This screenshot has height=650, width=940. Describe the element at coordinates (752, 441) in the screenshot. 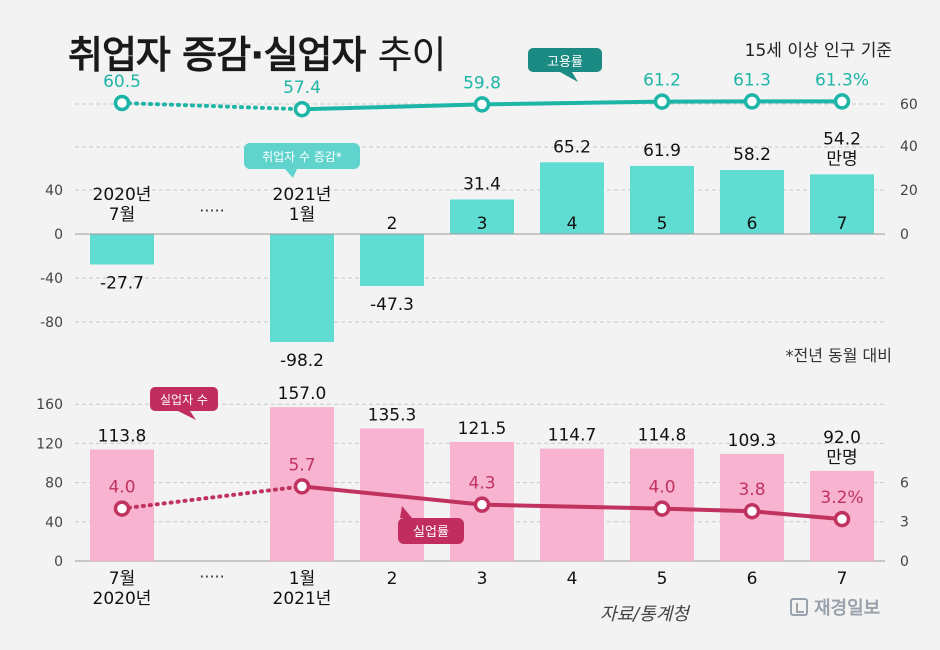

I see `data-label-unemployed: 109.3` at that location.